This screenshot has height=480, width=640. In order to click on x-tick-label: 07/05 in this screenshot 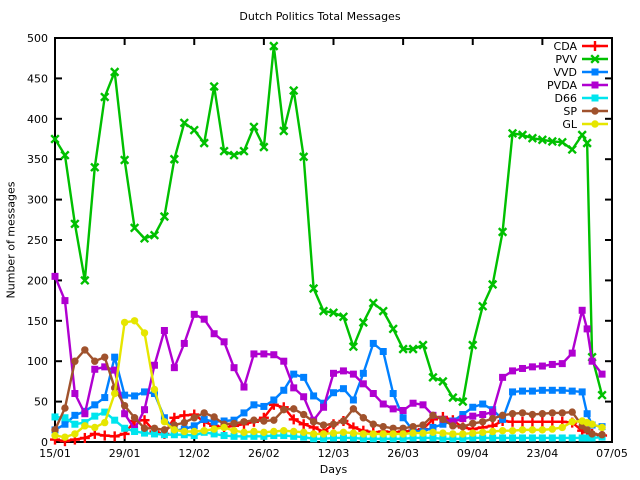, I will do `click(612, 453)`.